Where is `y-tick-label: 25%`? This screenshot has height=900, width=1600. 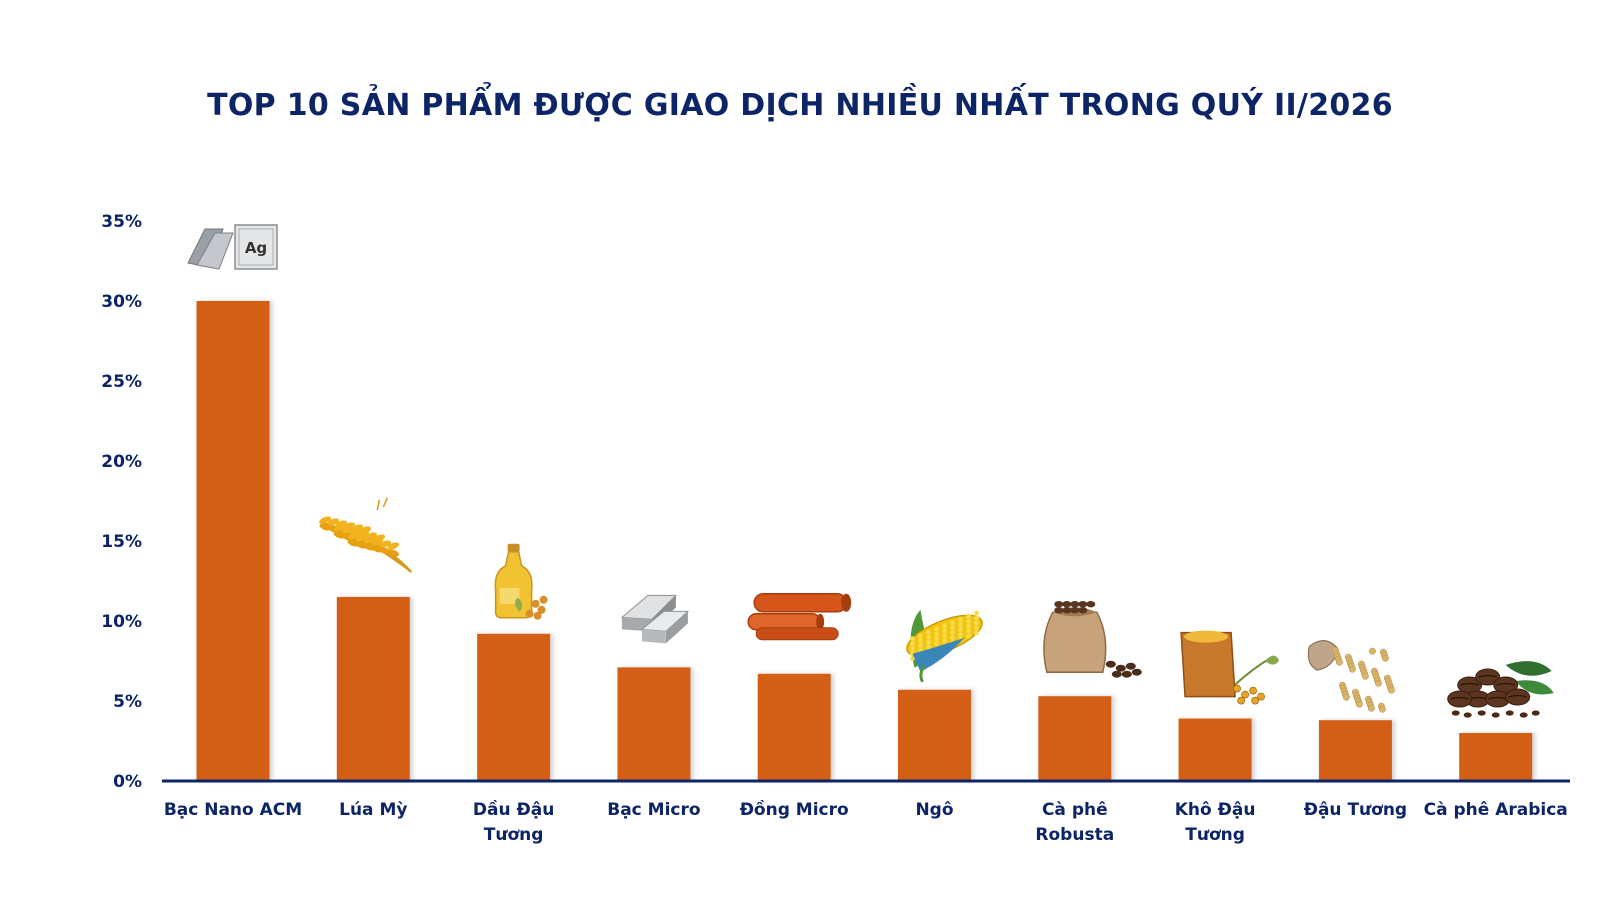 y-tick-label: 25% is located at coordinates (121, 382).